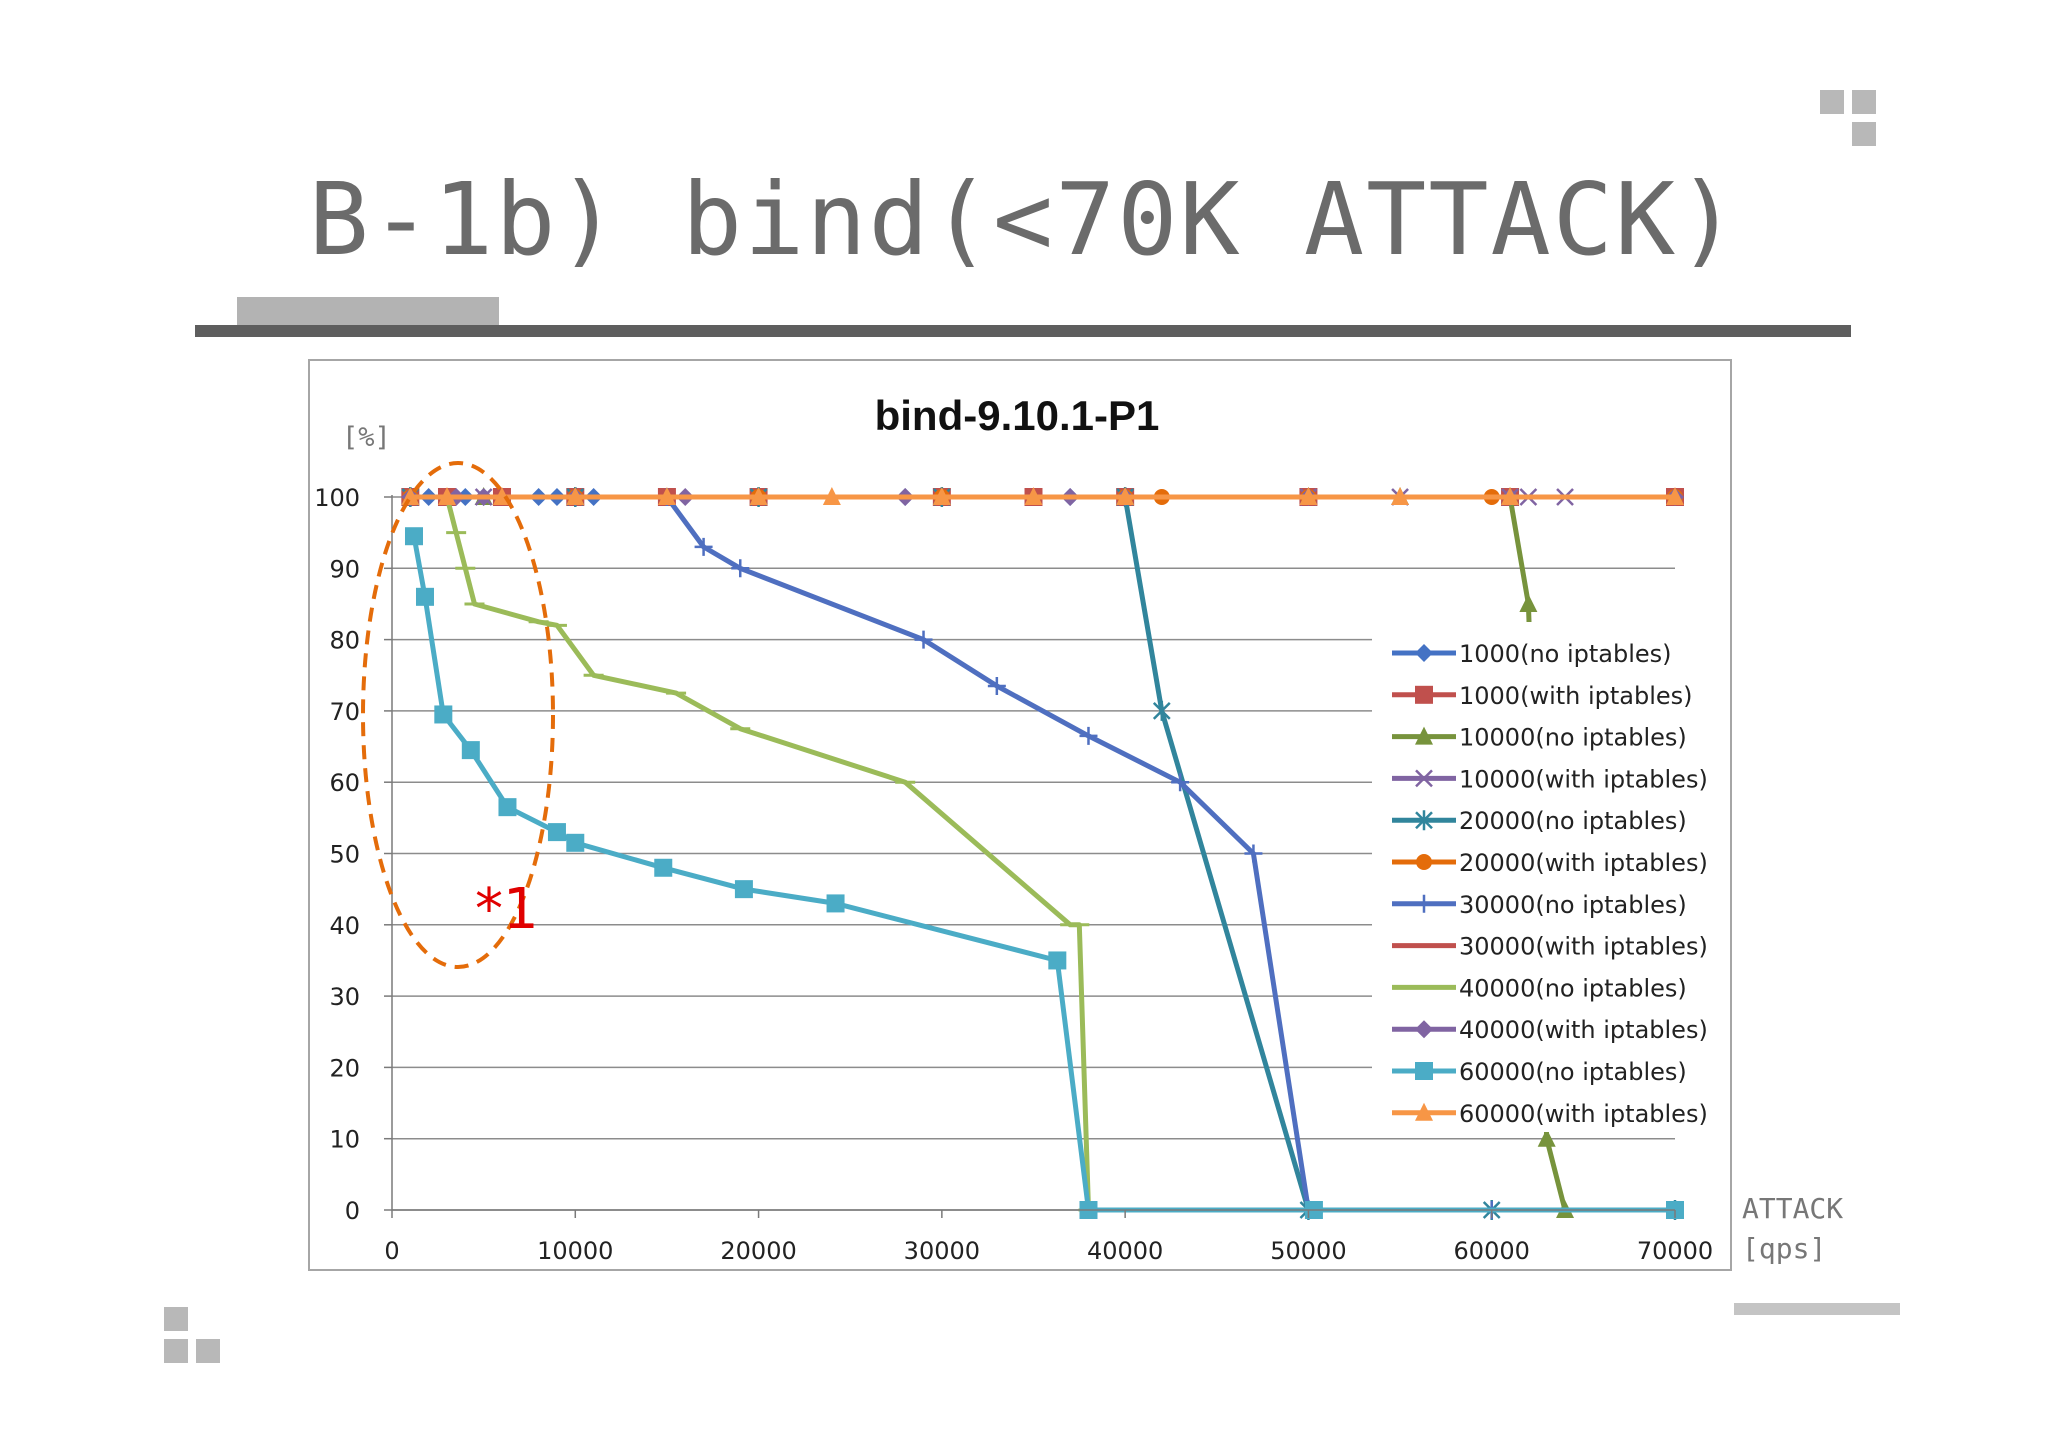 This screenshot has height=1448, width=2048. I want to click on legend-label: 60000(with iptables), so click(1583, 1114).